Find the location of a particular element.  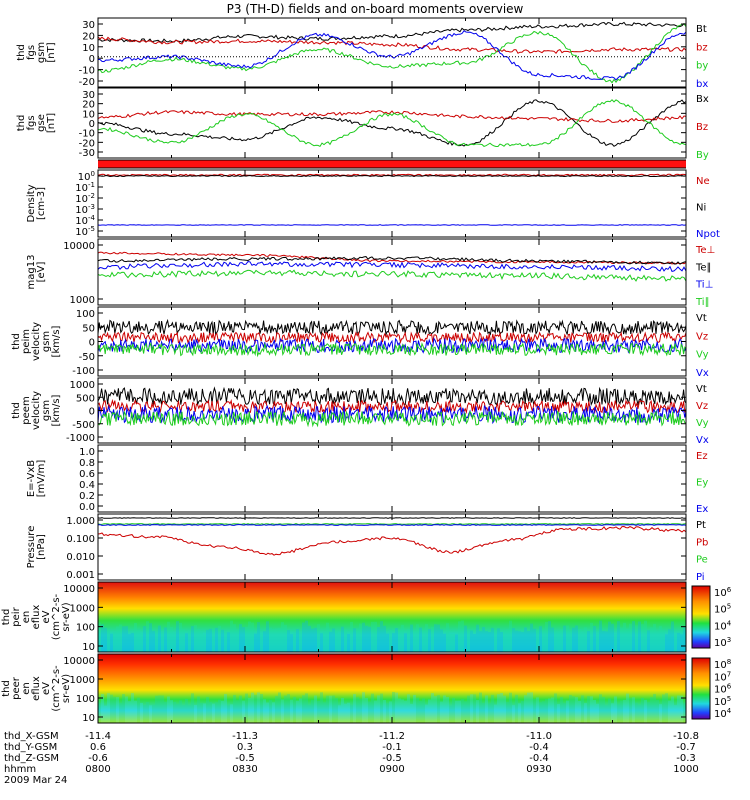

panel-10-ylabel: thd peer en eflux eV (cm^2-s-sr-eV) is located at coordinates (36, 688).